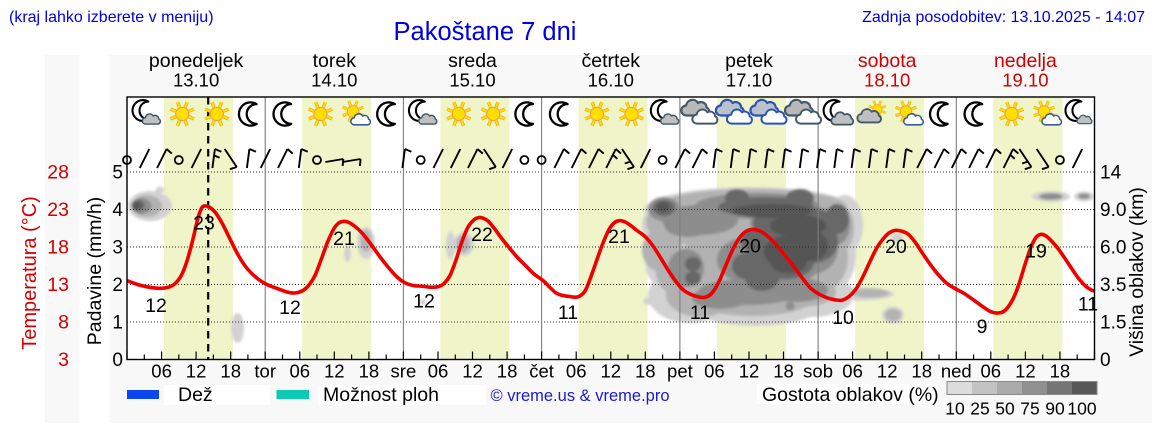 This screenshot has width=1152, height=448. I want to click on svg-text: 8, so click(63, 322).